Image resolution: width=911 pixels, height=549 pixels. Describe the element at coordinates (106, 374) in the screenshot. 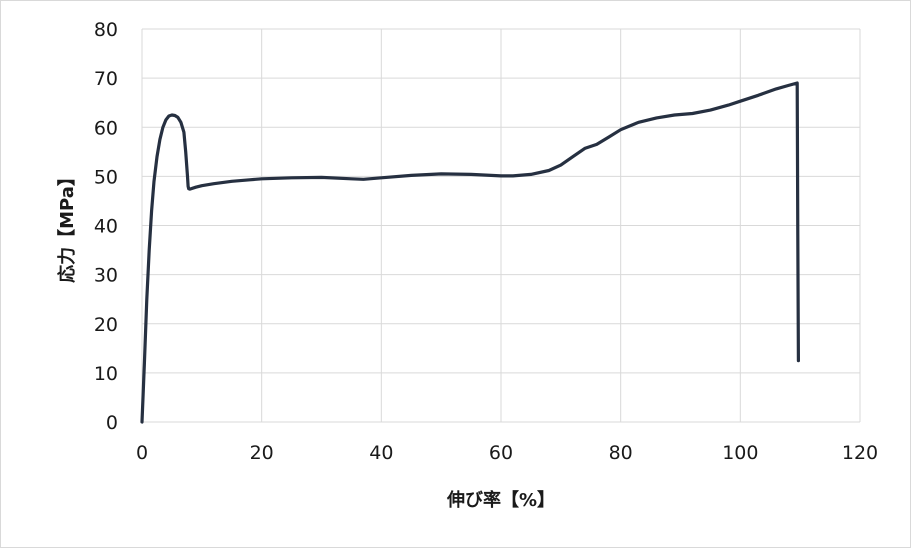

I see `y-tick-label: 10` at that location.